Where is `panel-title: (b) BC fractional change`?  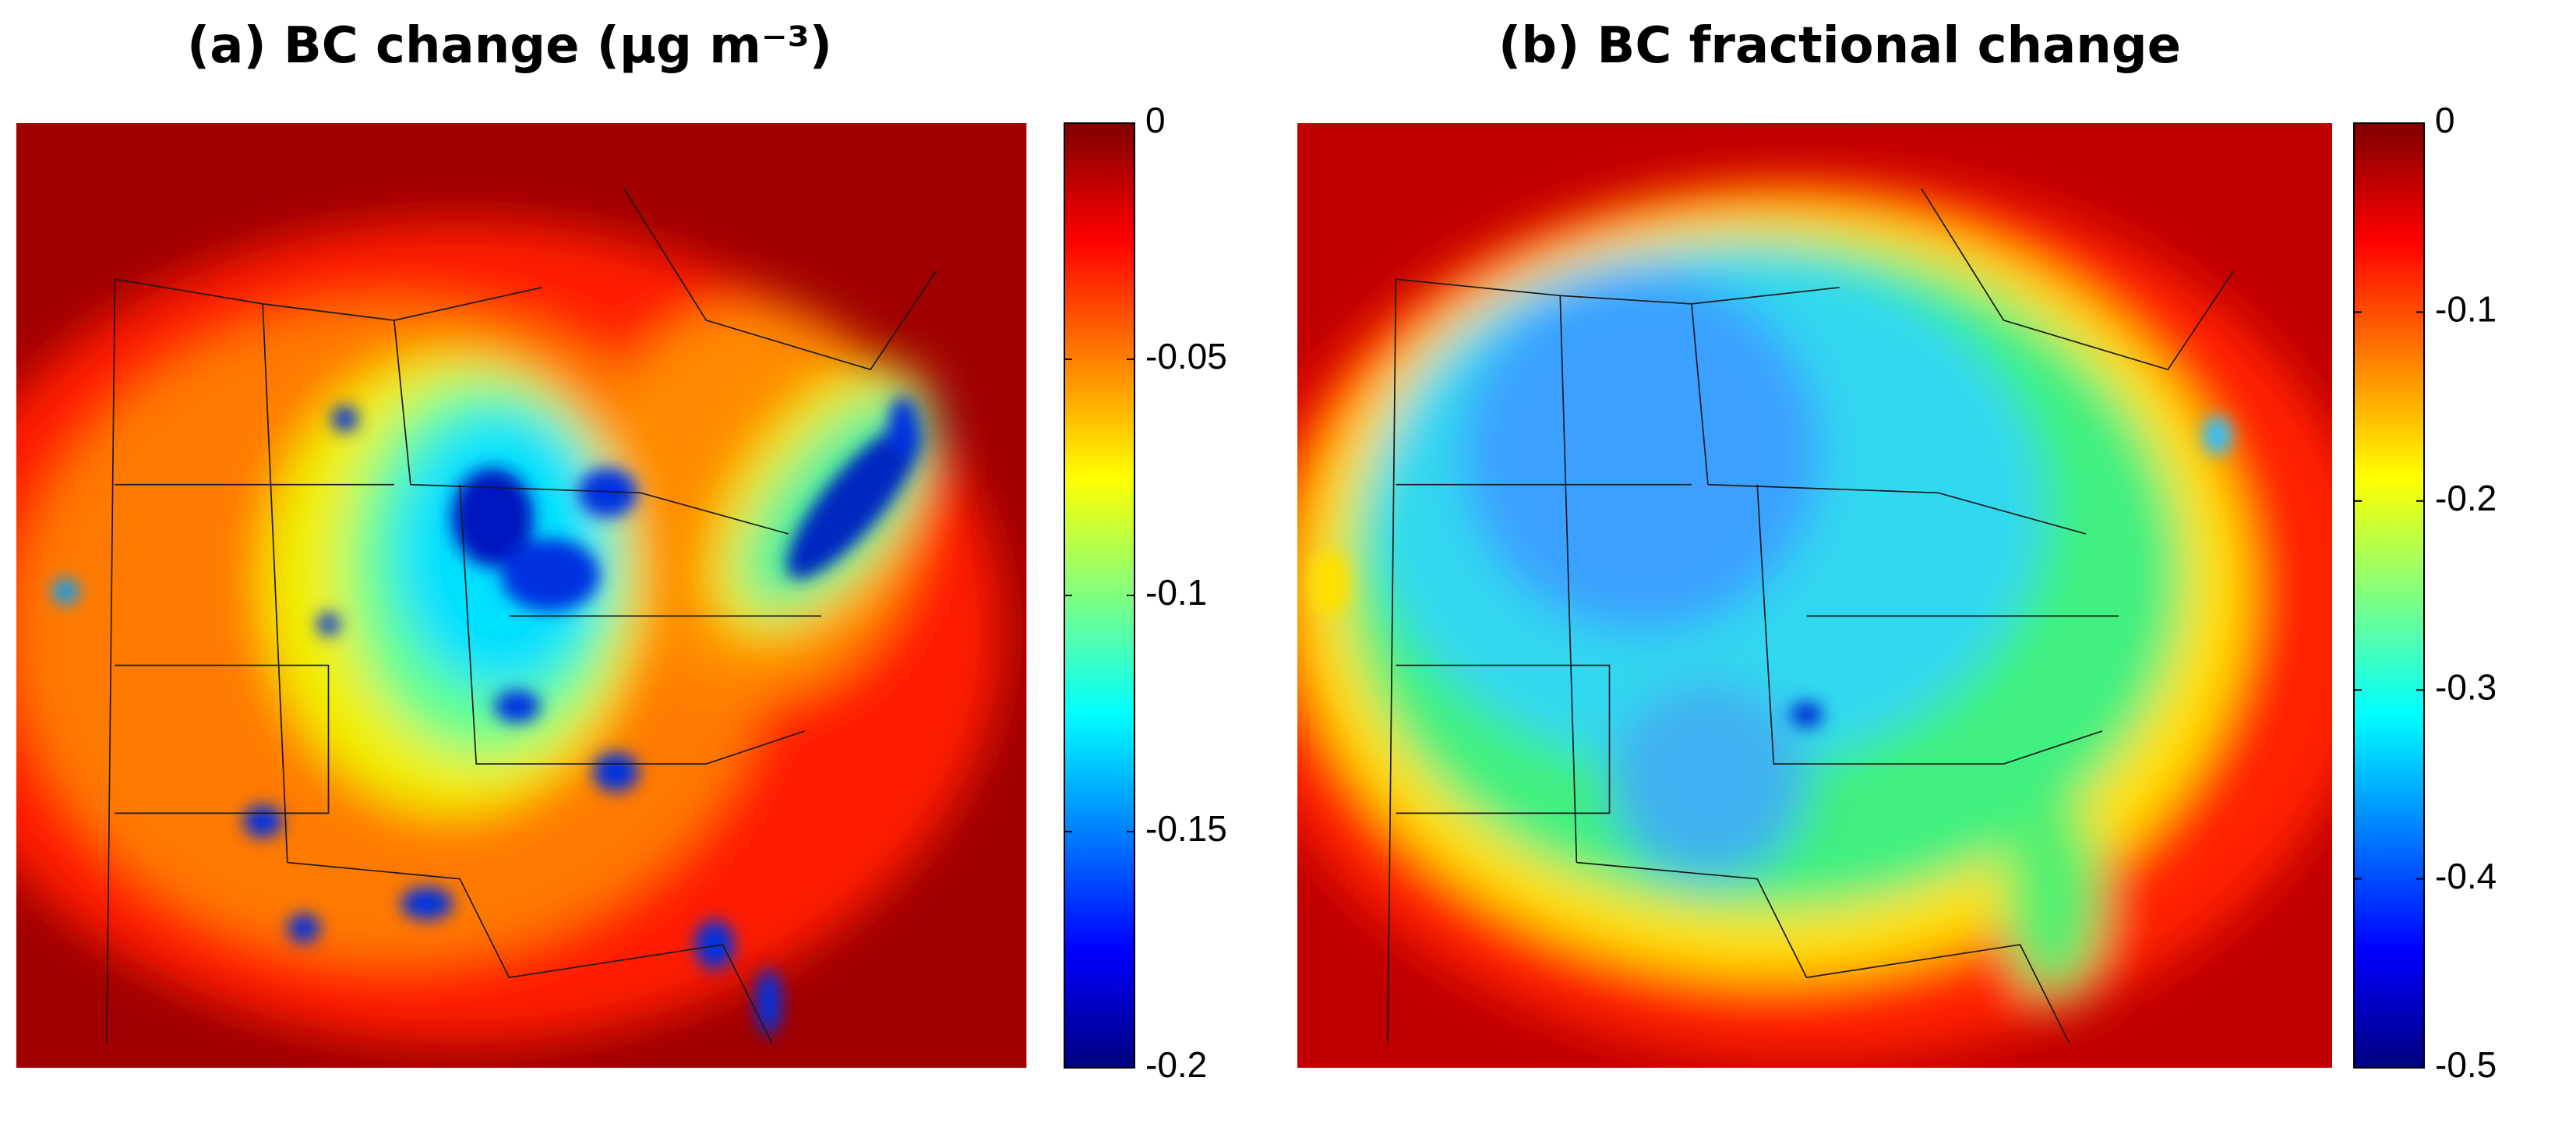 panel-title: (b) BC fractional change is located at coordinates (1839, 46).